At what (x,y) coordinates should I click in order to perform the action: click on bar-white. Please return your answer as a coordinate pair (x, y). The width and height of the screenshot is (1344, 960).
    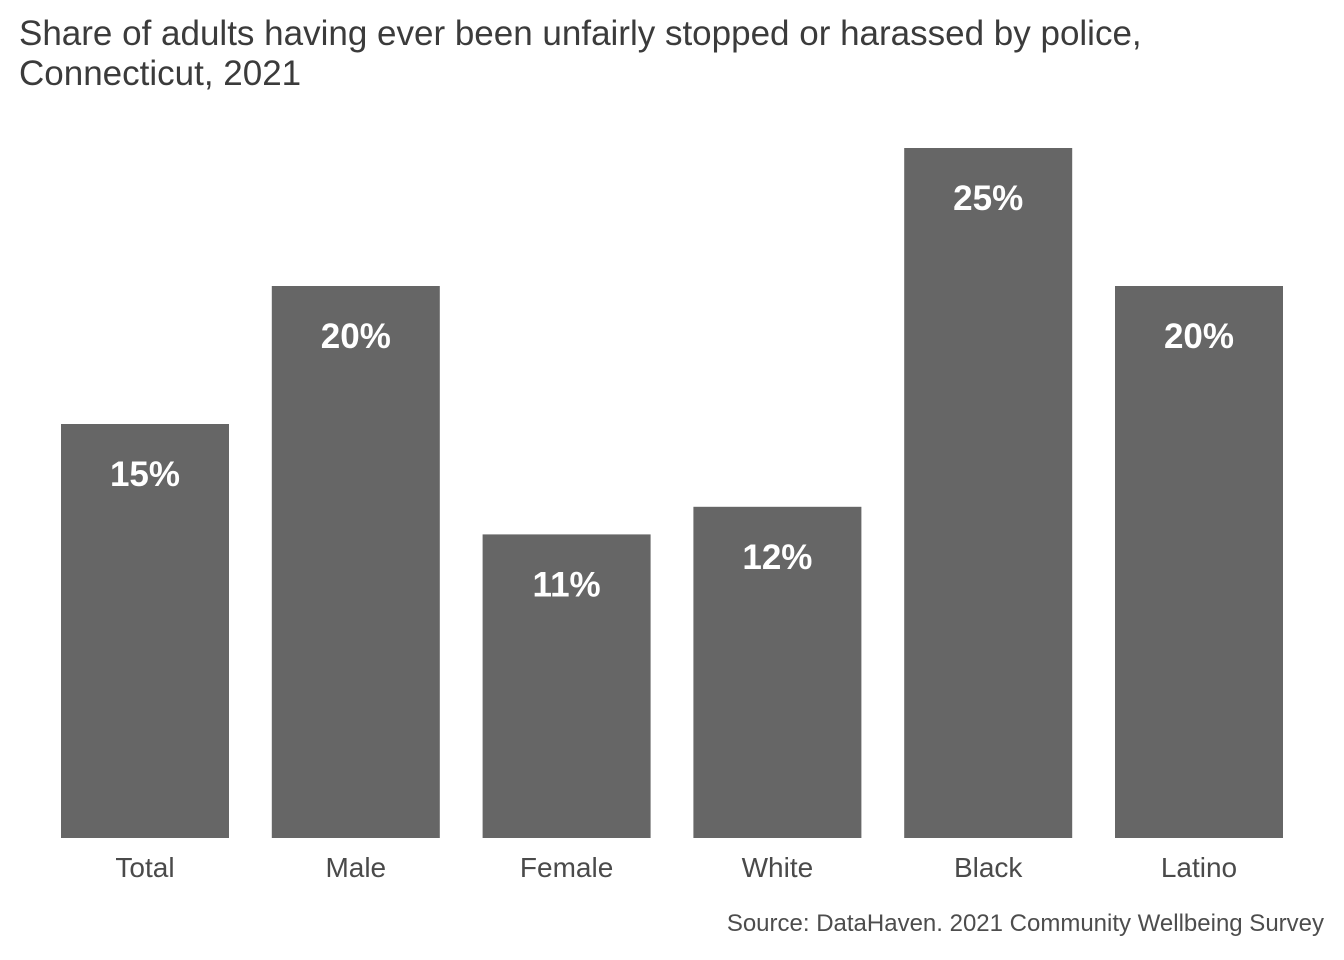
    Looking at the image, I should click on (777, 672).